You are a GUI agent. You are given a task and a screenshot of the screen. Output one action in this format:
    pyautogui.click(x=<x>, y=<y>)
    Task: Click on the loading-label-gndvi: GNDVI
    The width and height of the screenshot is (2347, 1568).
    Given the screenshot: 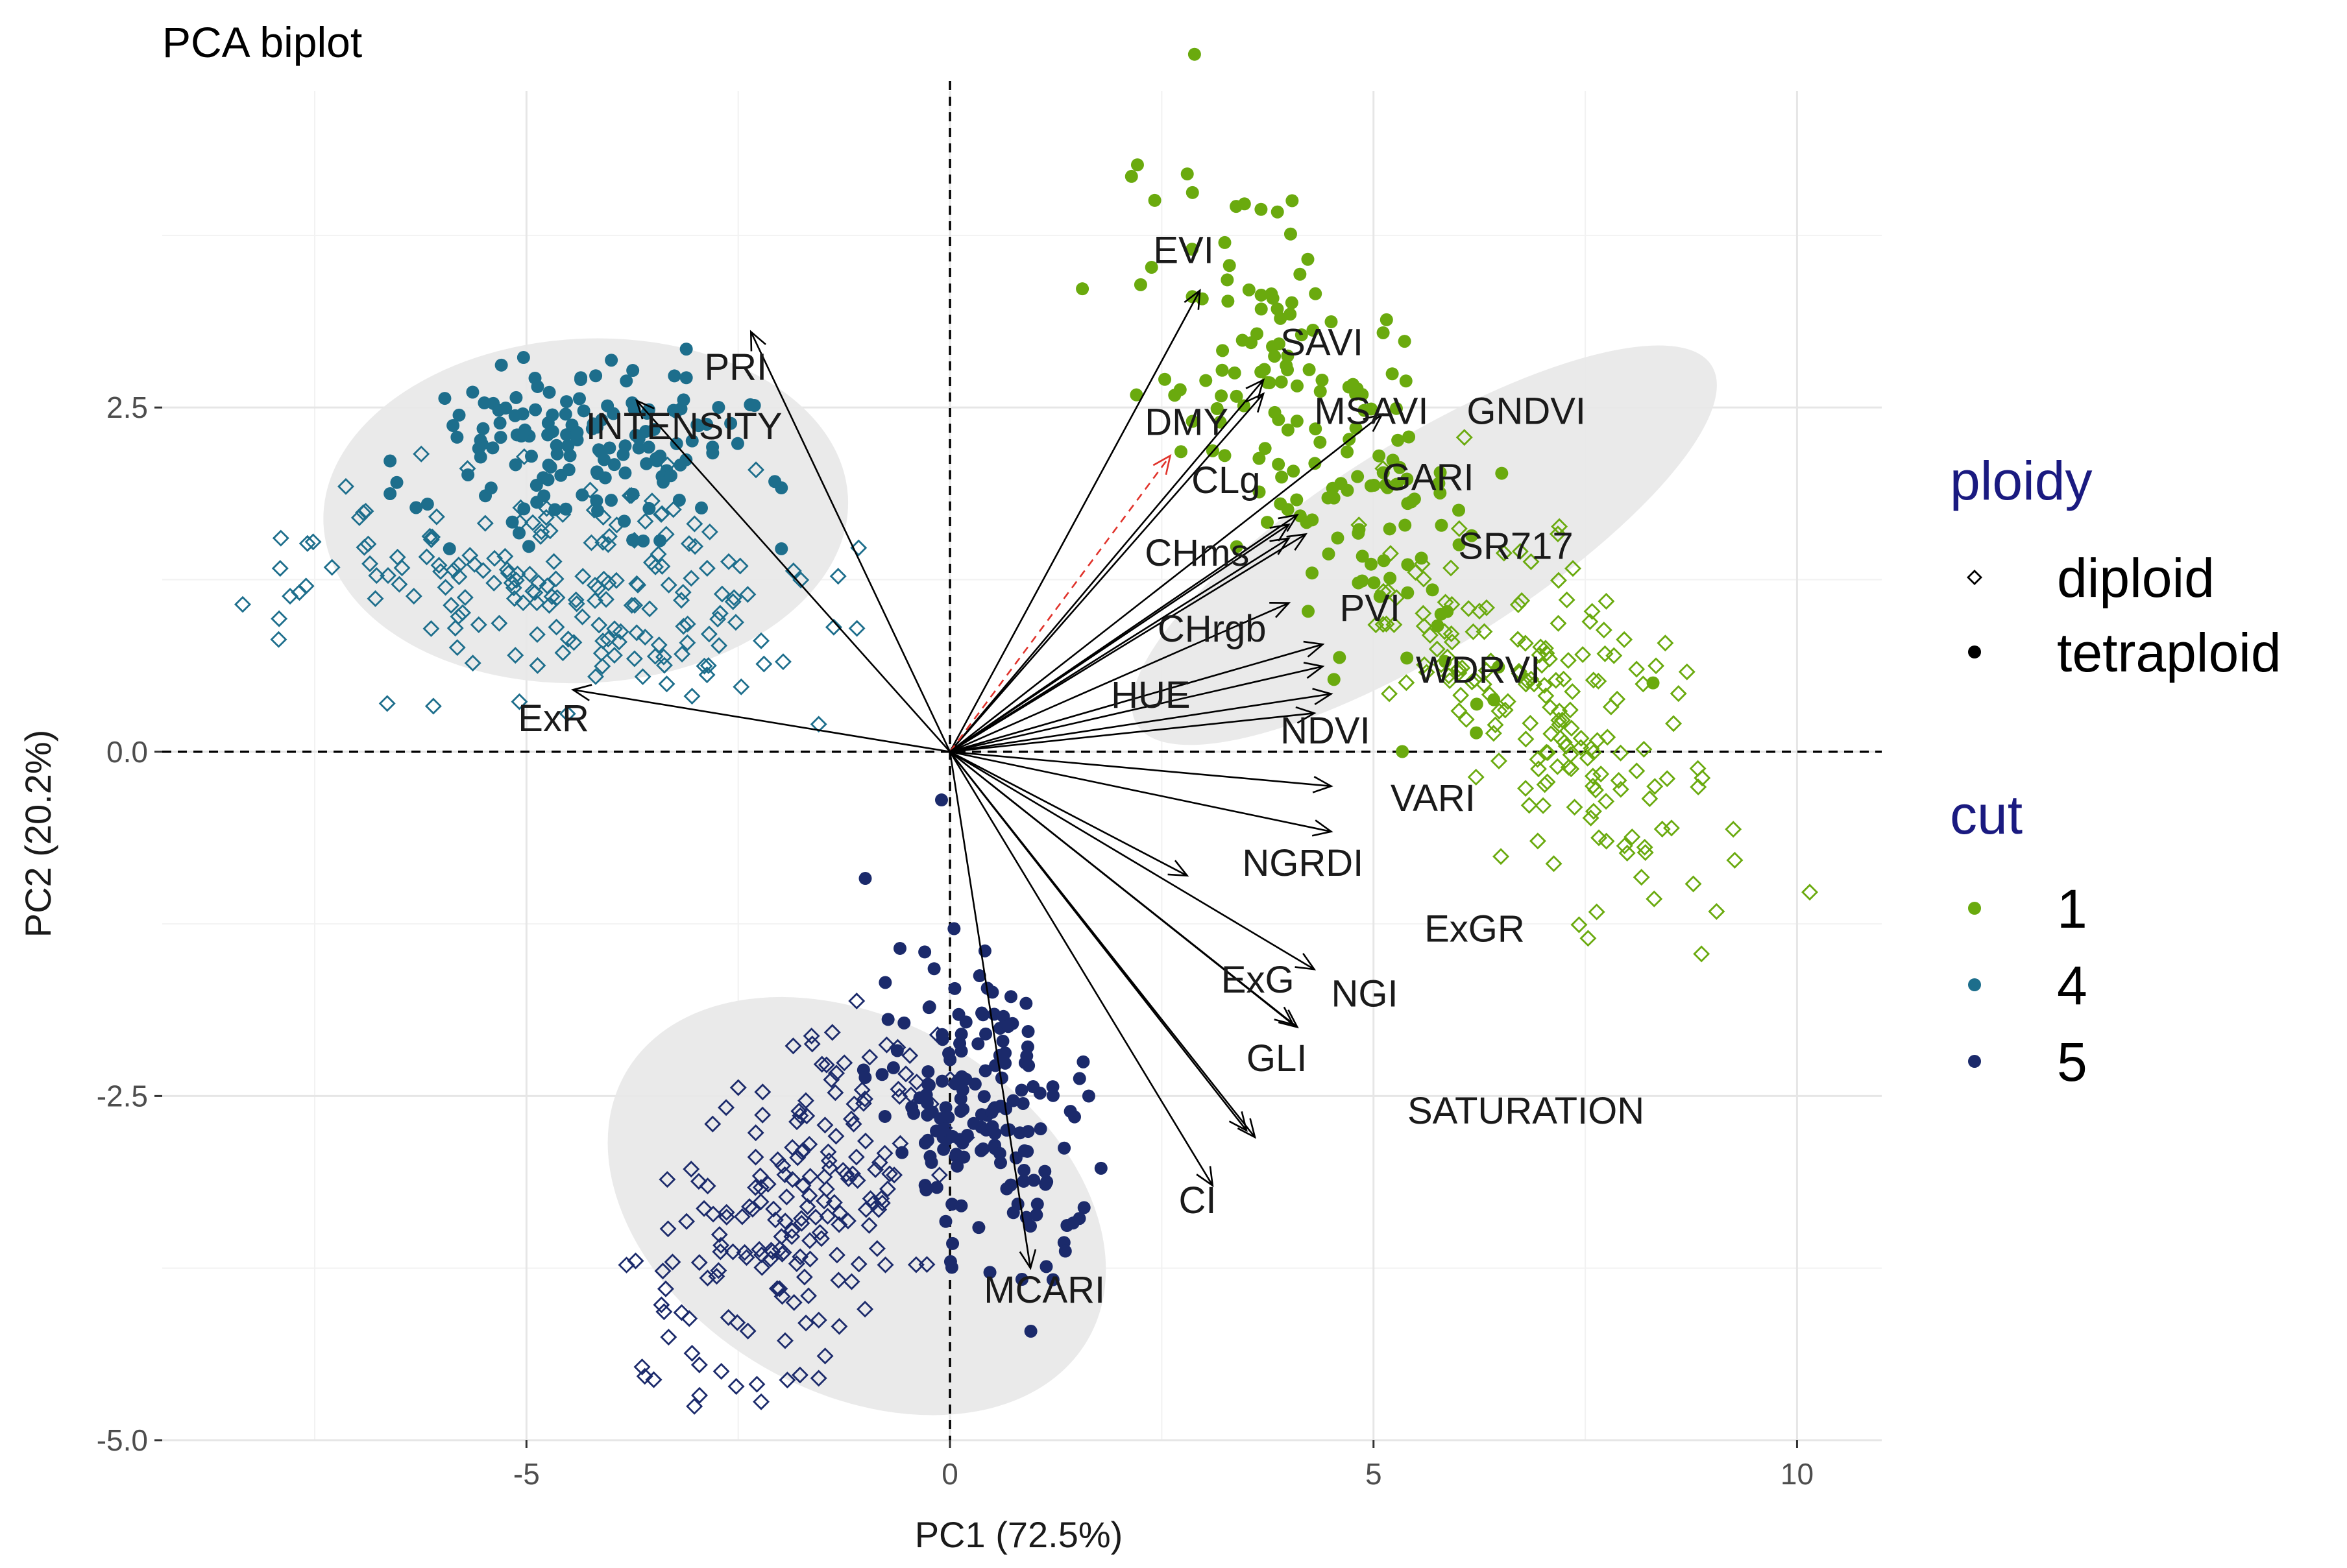 What is the action you would take?
    pyautogui.click(x=1526, y=412)
    